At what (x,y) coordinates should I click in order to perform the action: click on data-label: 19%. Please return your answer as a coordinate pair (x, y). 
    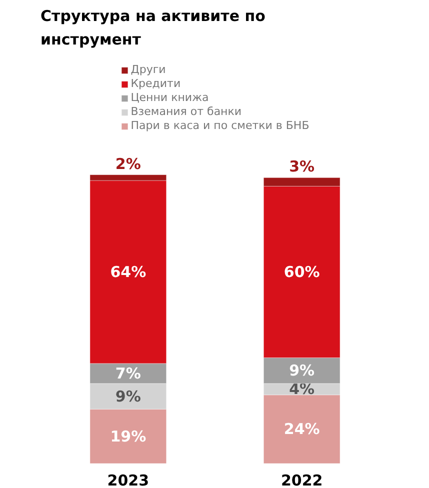
    Looking at the image, I should click on (128, 436).